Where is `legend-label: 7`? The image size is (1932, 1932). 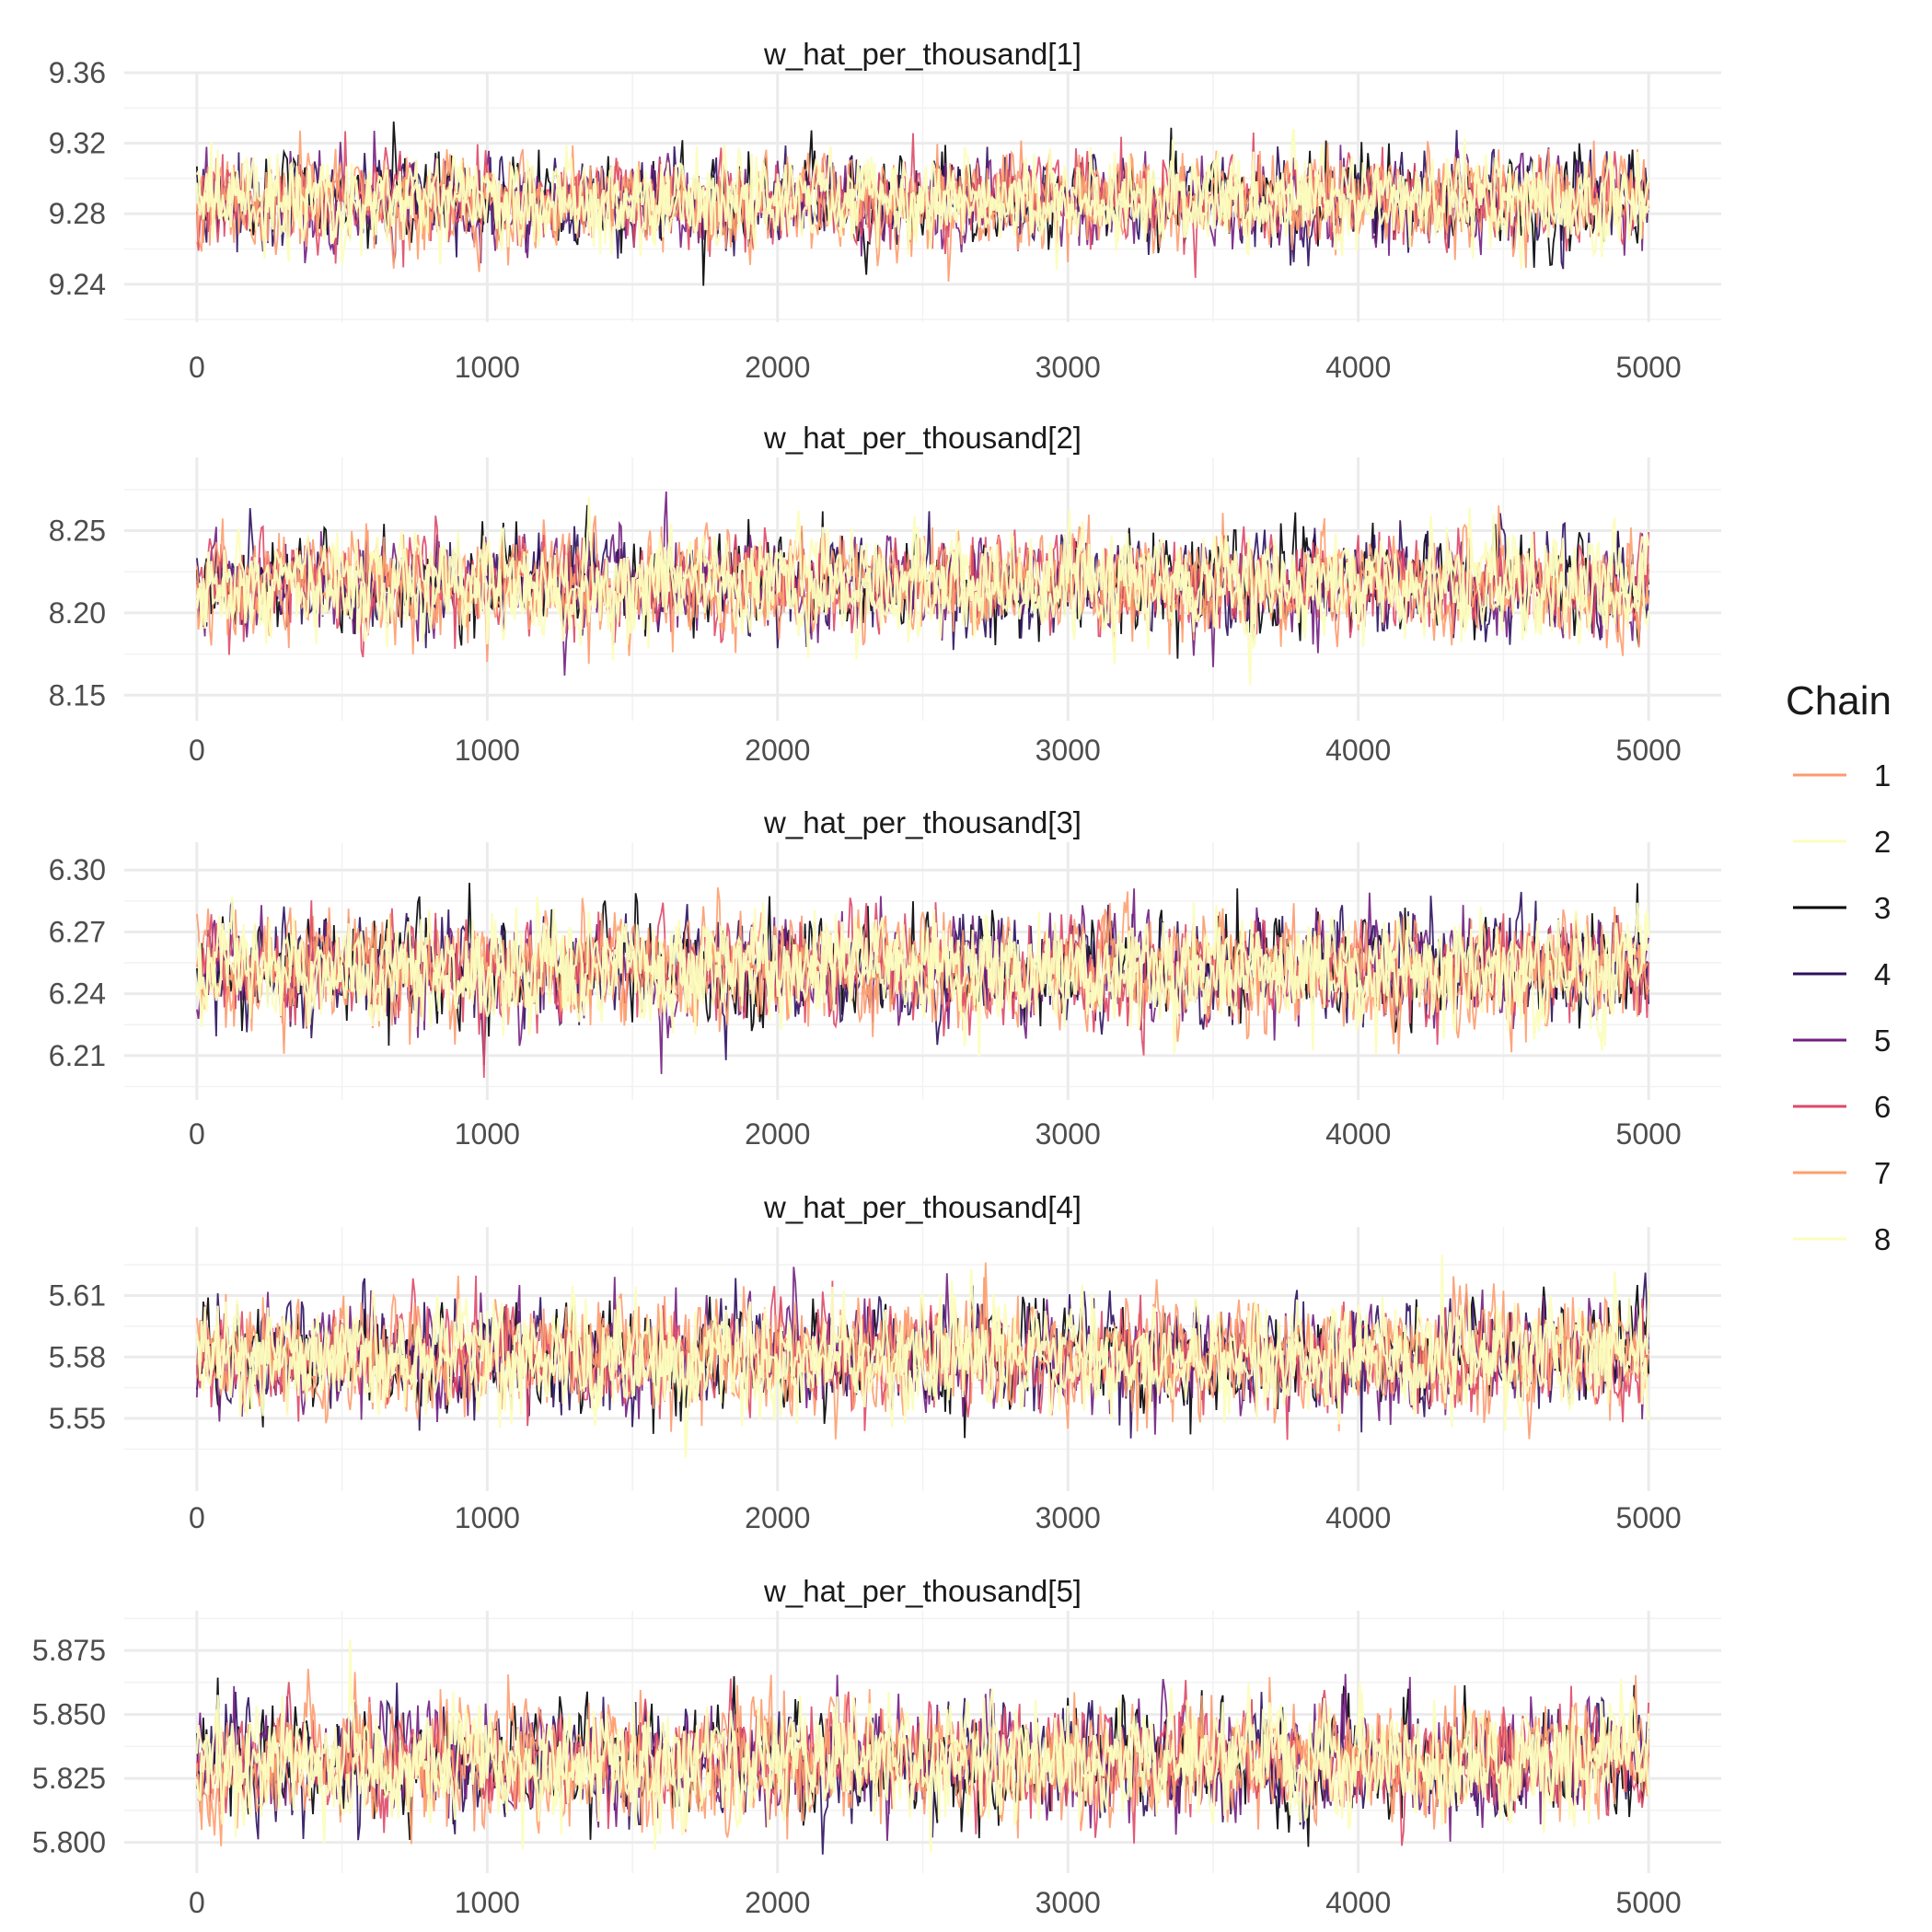
legend-label: 7 is located at coordinates (1883, 1173).